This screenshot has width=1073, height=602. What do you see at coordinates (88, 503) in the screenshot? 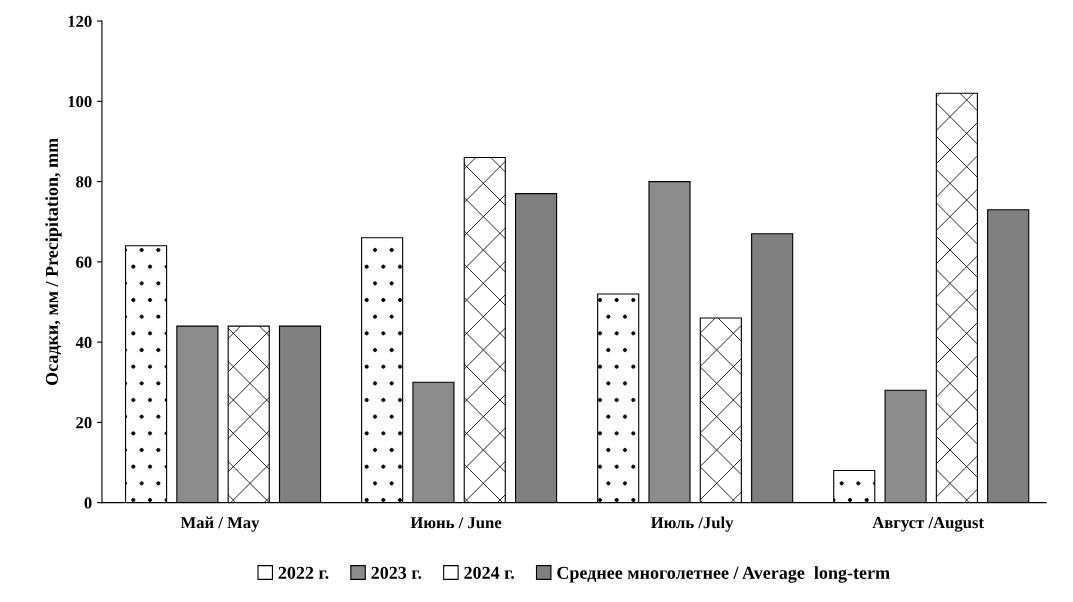
I see `y-tick-label: 0` at bounding box center [88, 503].